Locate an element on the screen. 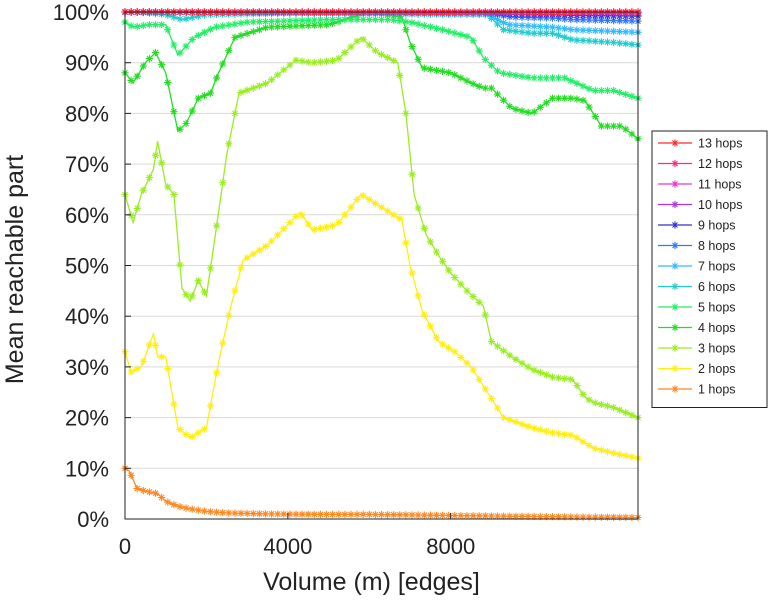 The image size is (775, 600). legend-label: 12 hops is located at coordinates (720, 164).